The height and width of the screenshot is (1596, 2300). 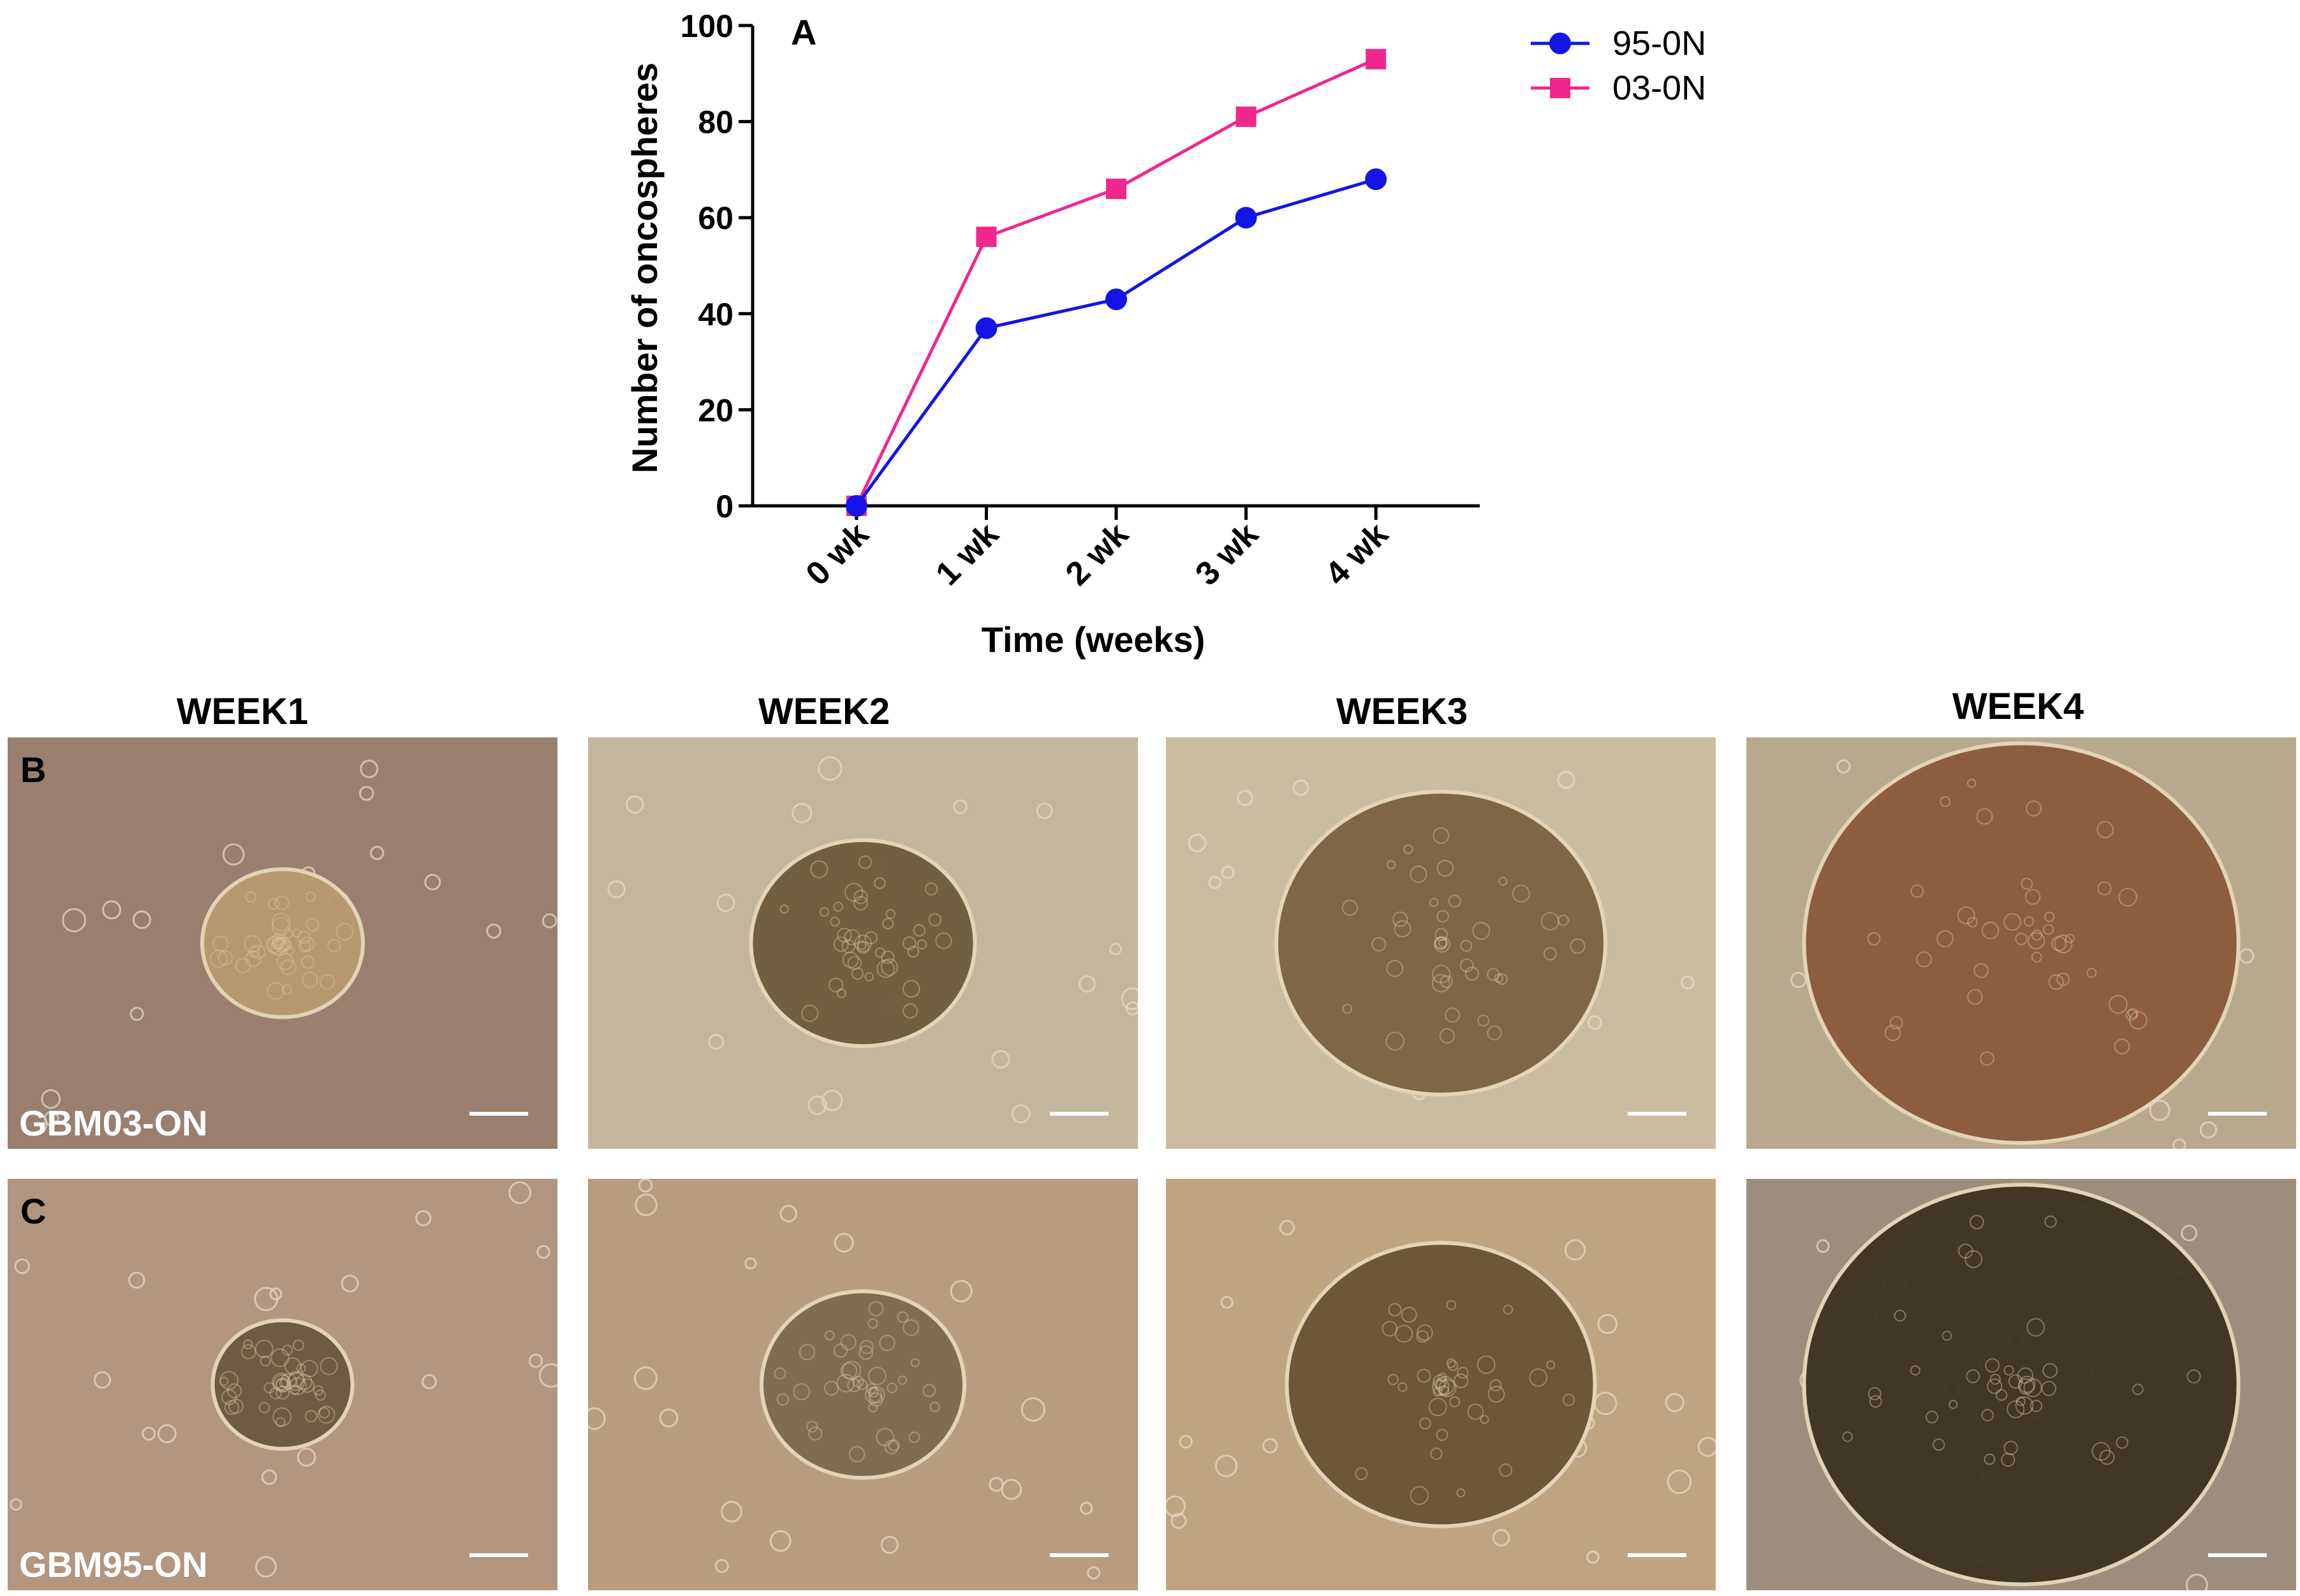 I want to click on sample-label-gbm95: GBM95-ON, so click(x=113, y=1565).